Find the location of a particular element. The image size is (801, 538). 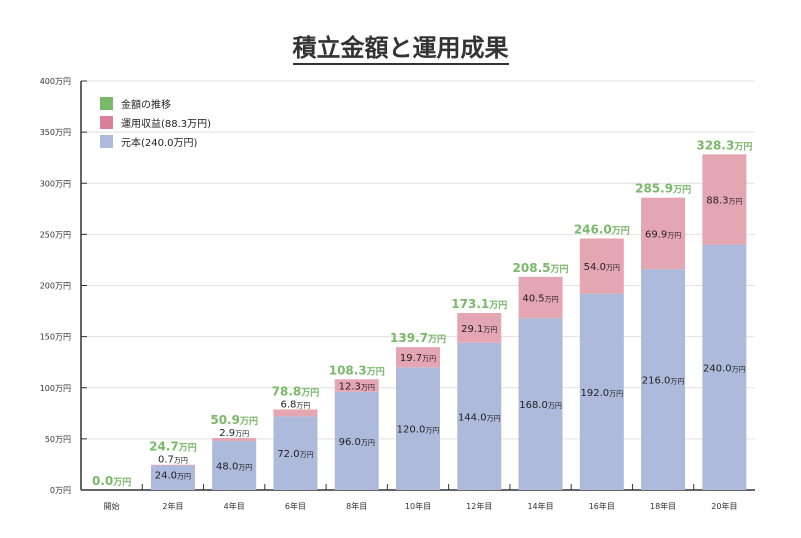

x-tick-label: 16年目 is located at coordinates (602, 506).